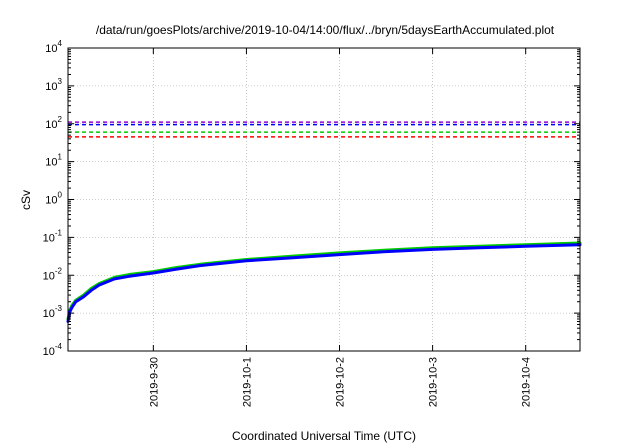 This screenshot has width=640, height=448. I want to click on data-series, so click(324, 282).